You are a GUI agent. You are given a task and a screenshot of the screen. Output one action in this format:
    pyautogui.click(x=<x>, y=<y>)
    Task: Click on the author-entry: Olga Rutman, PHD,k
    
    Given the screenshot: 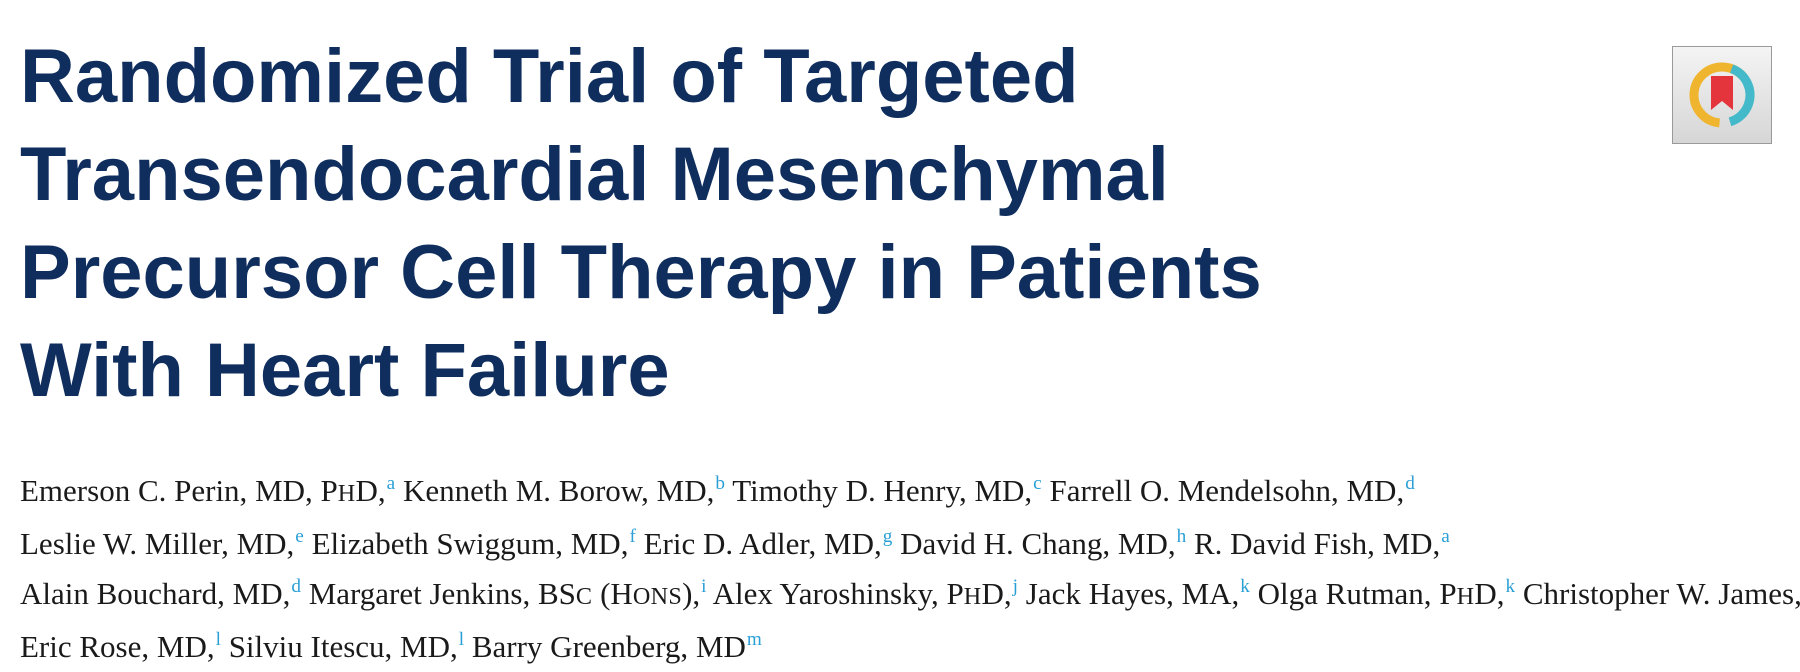 What is the action you would take?
    pyautogui.click(x=1386, y=593)
    